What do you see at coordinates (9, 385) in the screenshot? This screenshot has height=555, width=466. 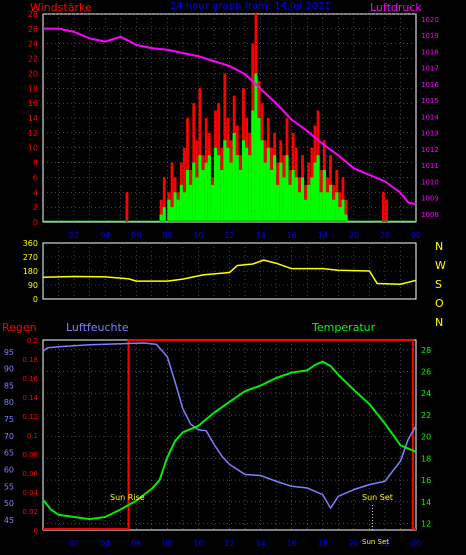 I see `humidity-y-tick-label: 85` at bounding box center [9, 385].